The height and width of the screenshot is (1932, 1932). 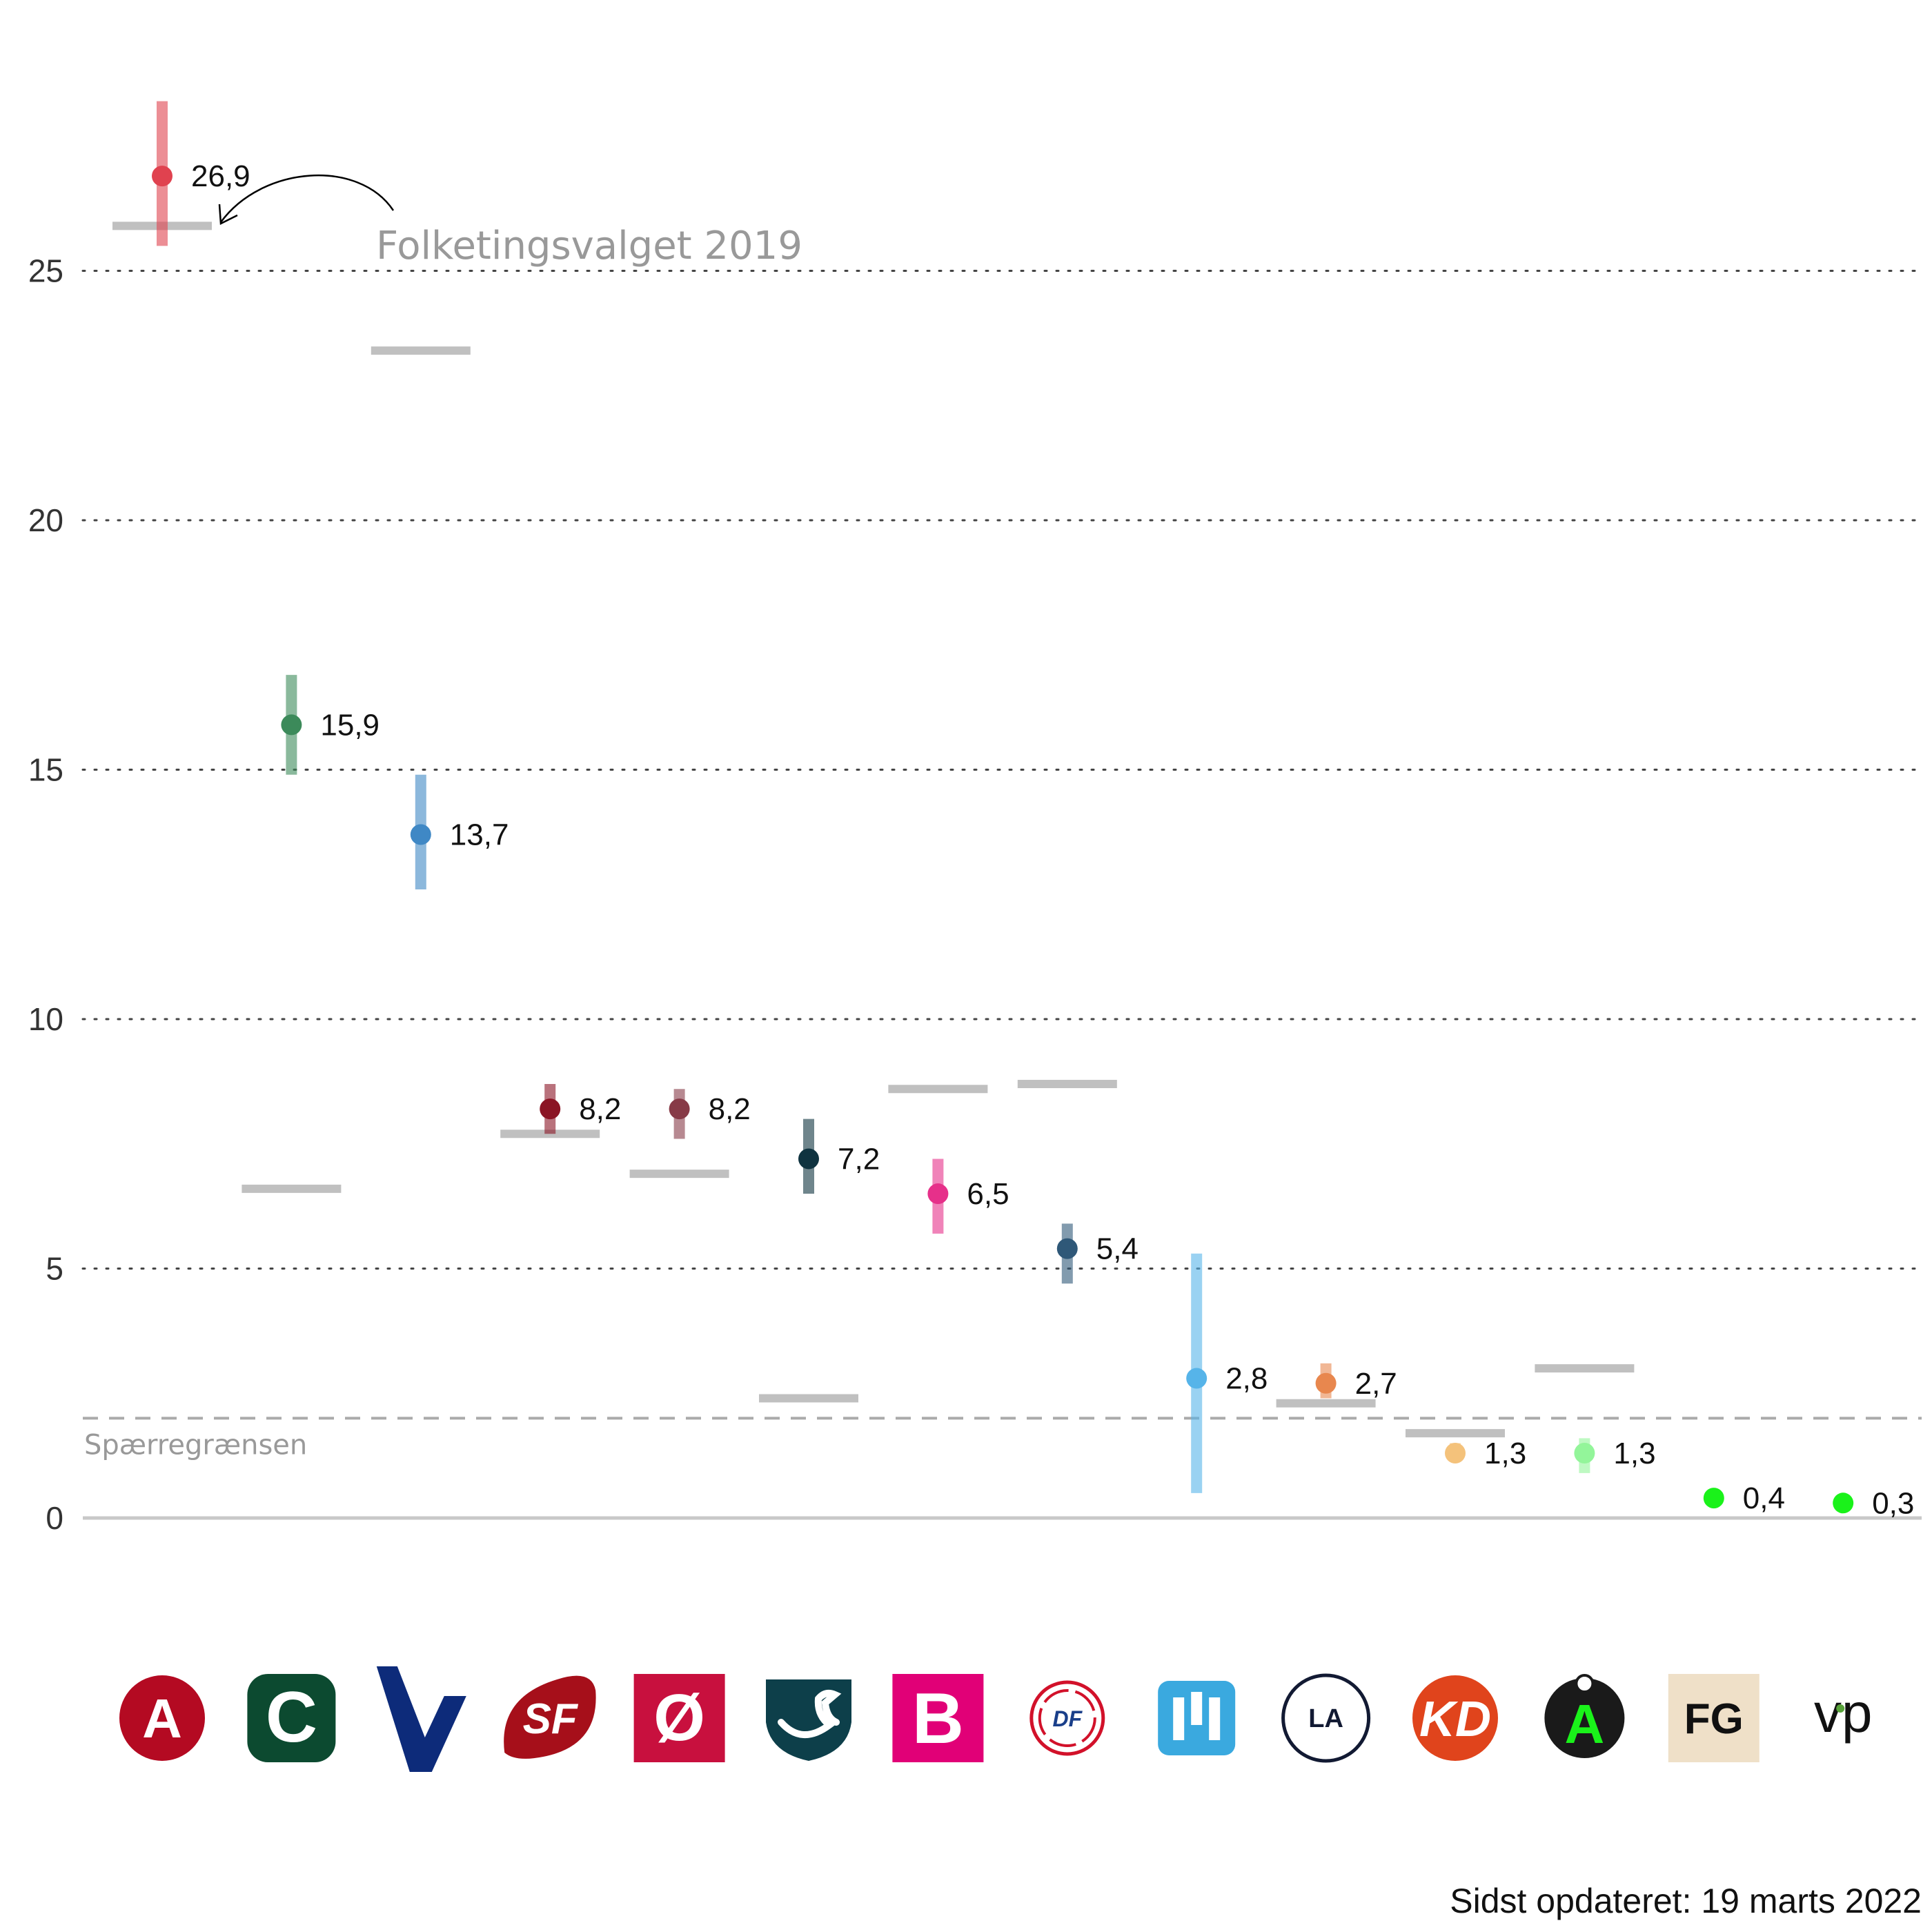 I want to click on threshold-label: Spærregrænsen, so click(x=195, y=1445).